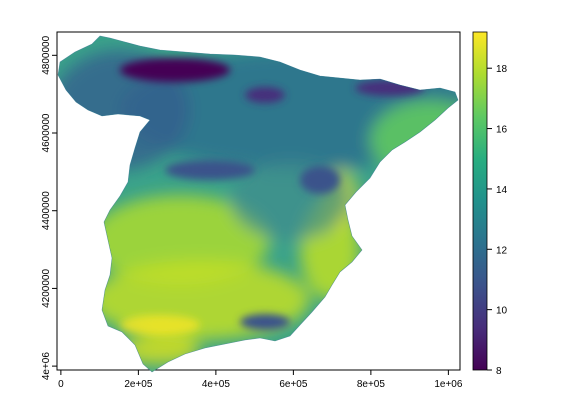  I want to click on x-tick-label: 4e+05, so click(216, 384).